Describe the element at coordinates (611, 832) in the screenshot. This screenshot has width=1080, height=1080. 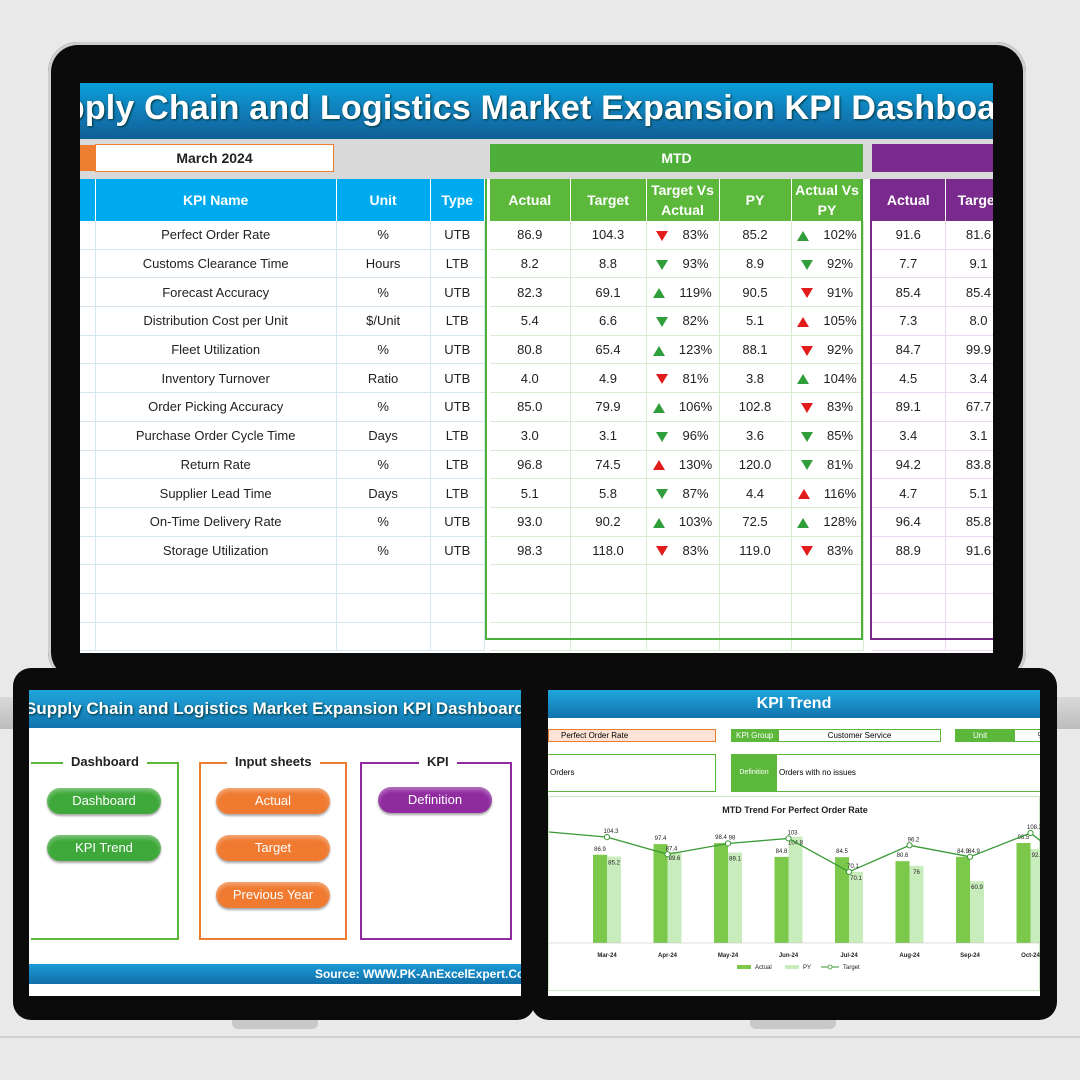
I see `target-data-label: 104.3` at that location.